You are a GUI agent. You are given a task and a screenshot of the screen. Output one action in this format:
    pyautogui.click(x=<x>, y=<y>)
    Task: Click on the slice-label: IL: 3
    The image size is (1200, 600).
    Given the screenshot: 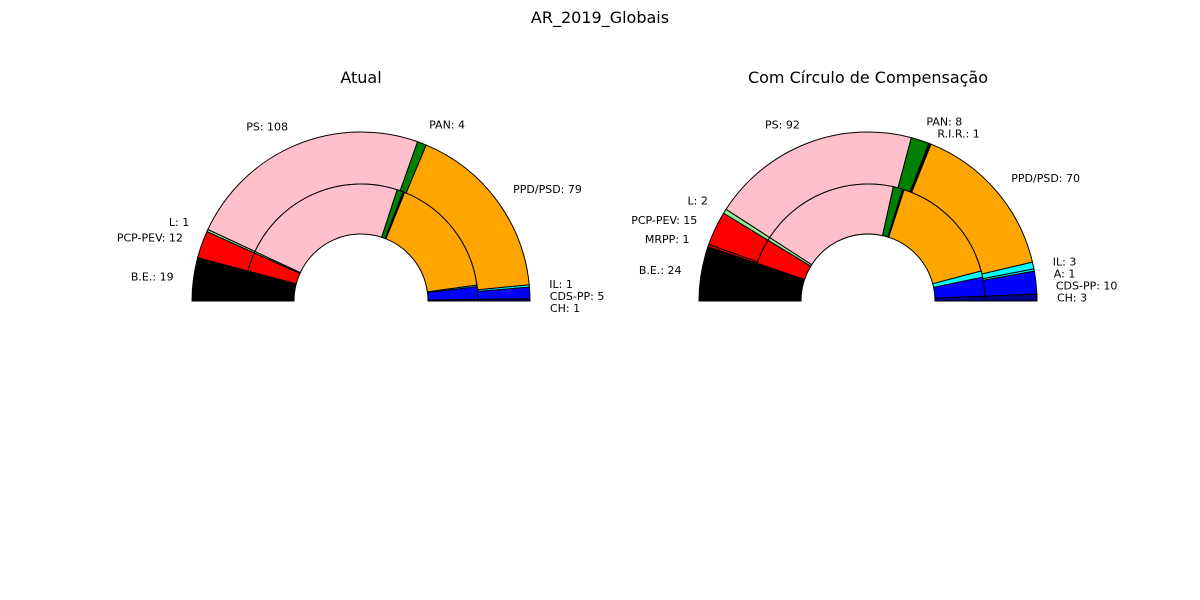 What is the action you would take?
    pyautogui.click(x=1065, y=261)
    